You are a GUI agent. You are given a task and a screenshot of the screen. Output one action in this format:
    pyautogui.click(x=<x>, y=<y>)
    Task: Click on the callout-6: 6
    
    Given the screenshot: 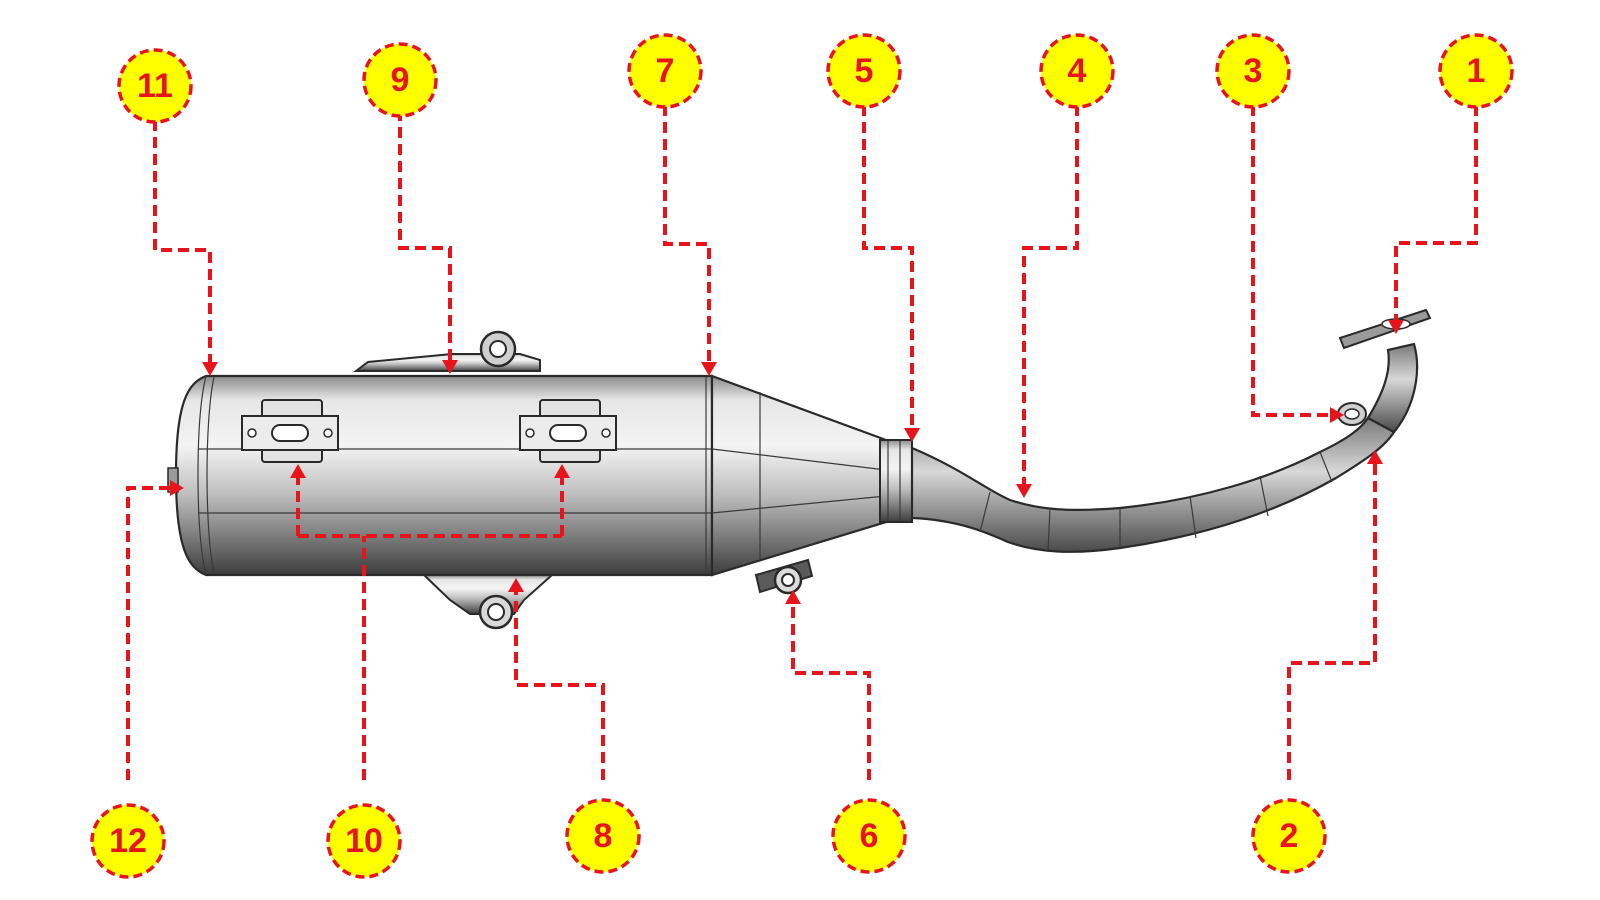 What is the action you would take?
    pyautogui.click(x=869, y=836)
    